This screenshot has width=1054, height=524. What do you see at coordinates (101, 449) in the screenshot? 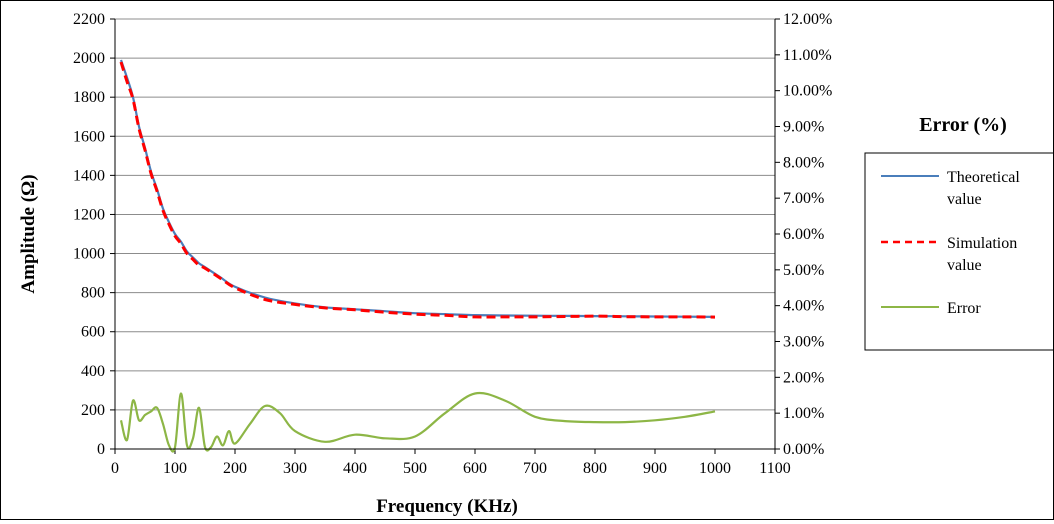
I see `y-tick-label-0: 0` at bounding box center [101, 449].